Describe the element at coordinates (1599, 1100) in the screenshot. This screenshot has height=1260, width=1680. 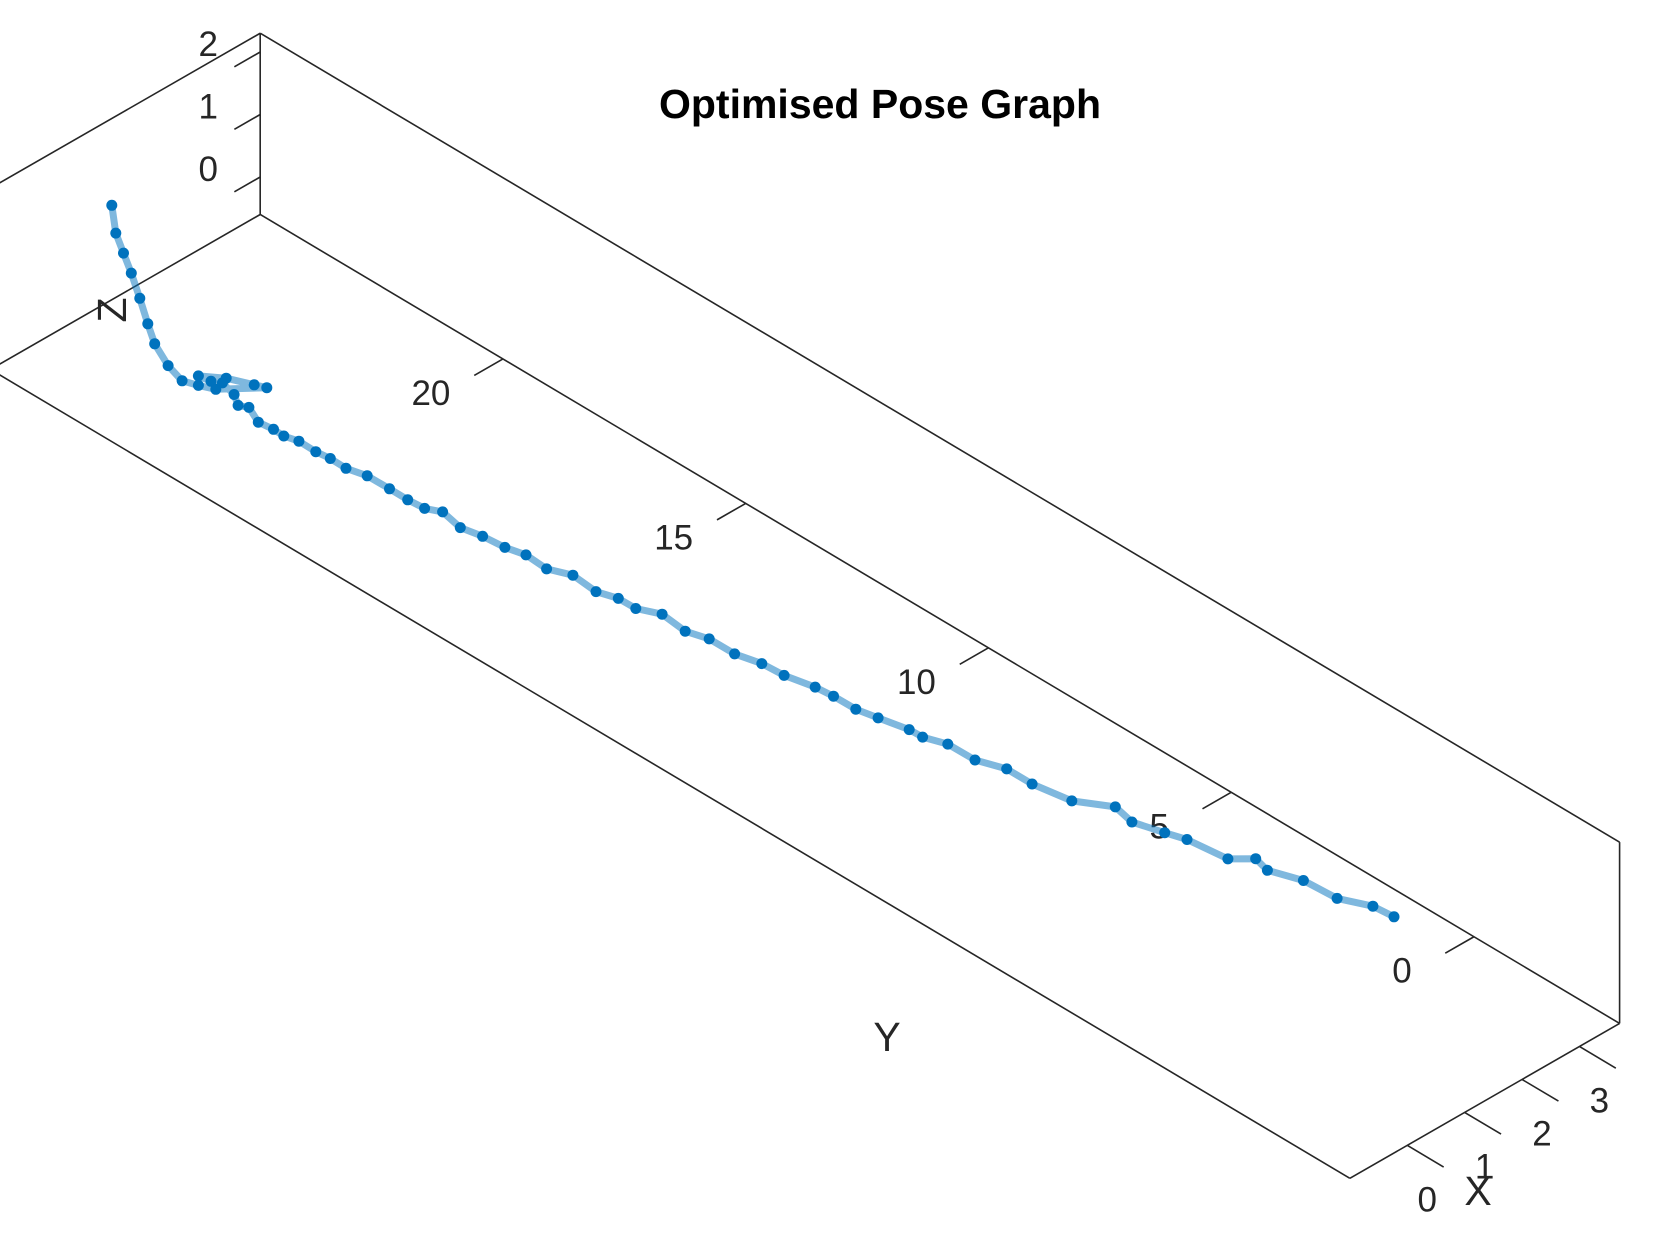
I see `x-tick-label: 3` at that location.